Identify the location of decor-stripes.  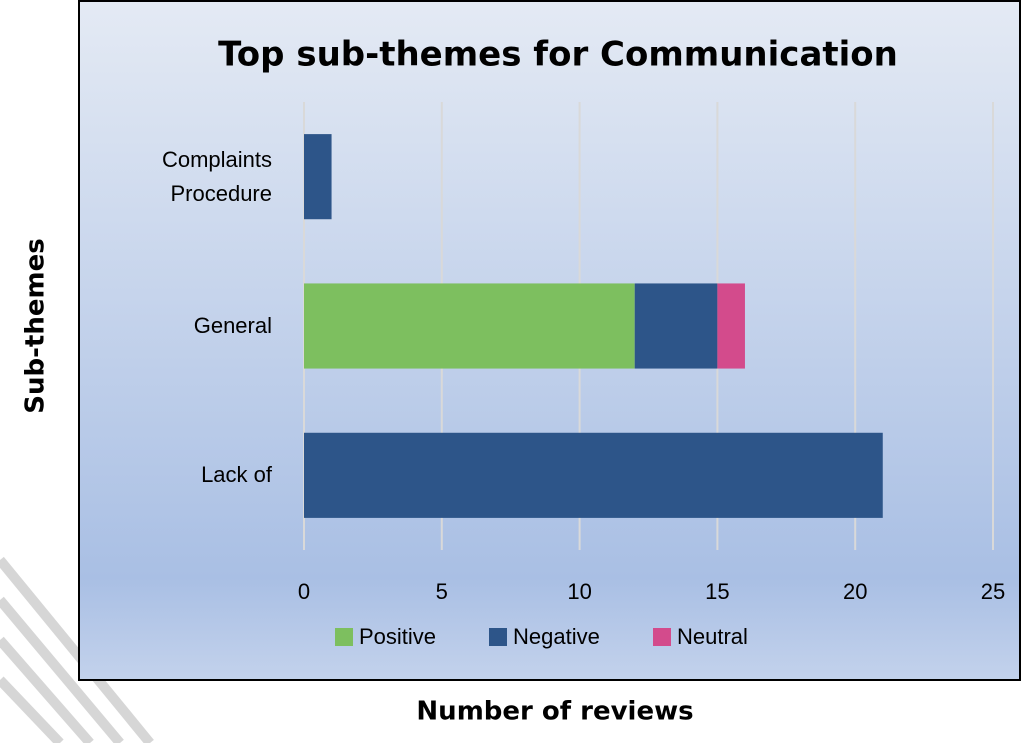
(77, 649).